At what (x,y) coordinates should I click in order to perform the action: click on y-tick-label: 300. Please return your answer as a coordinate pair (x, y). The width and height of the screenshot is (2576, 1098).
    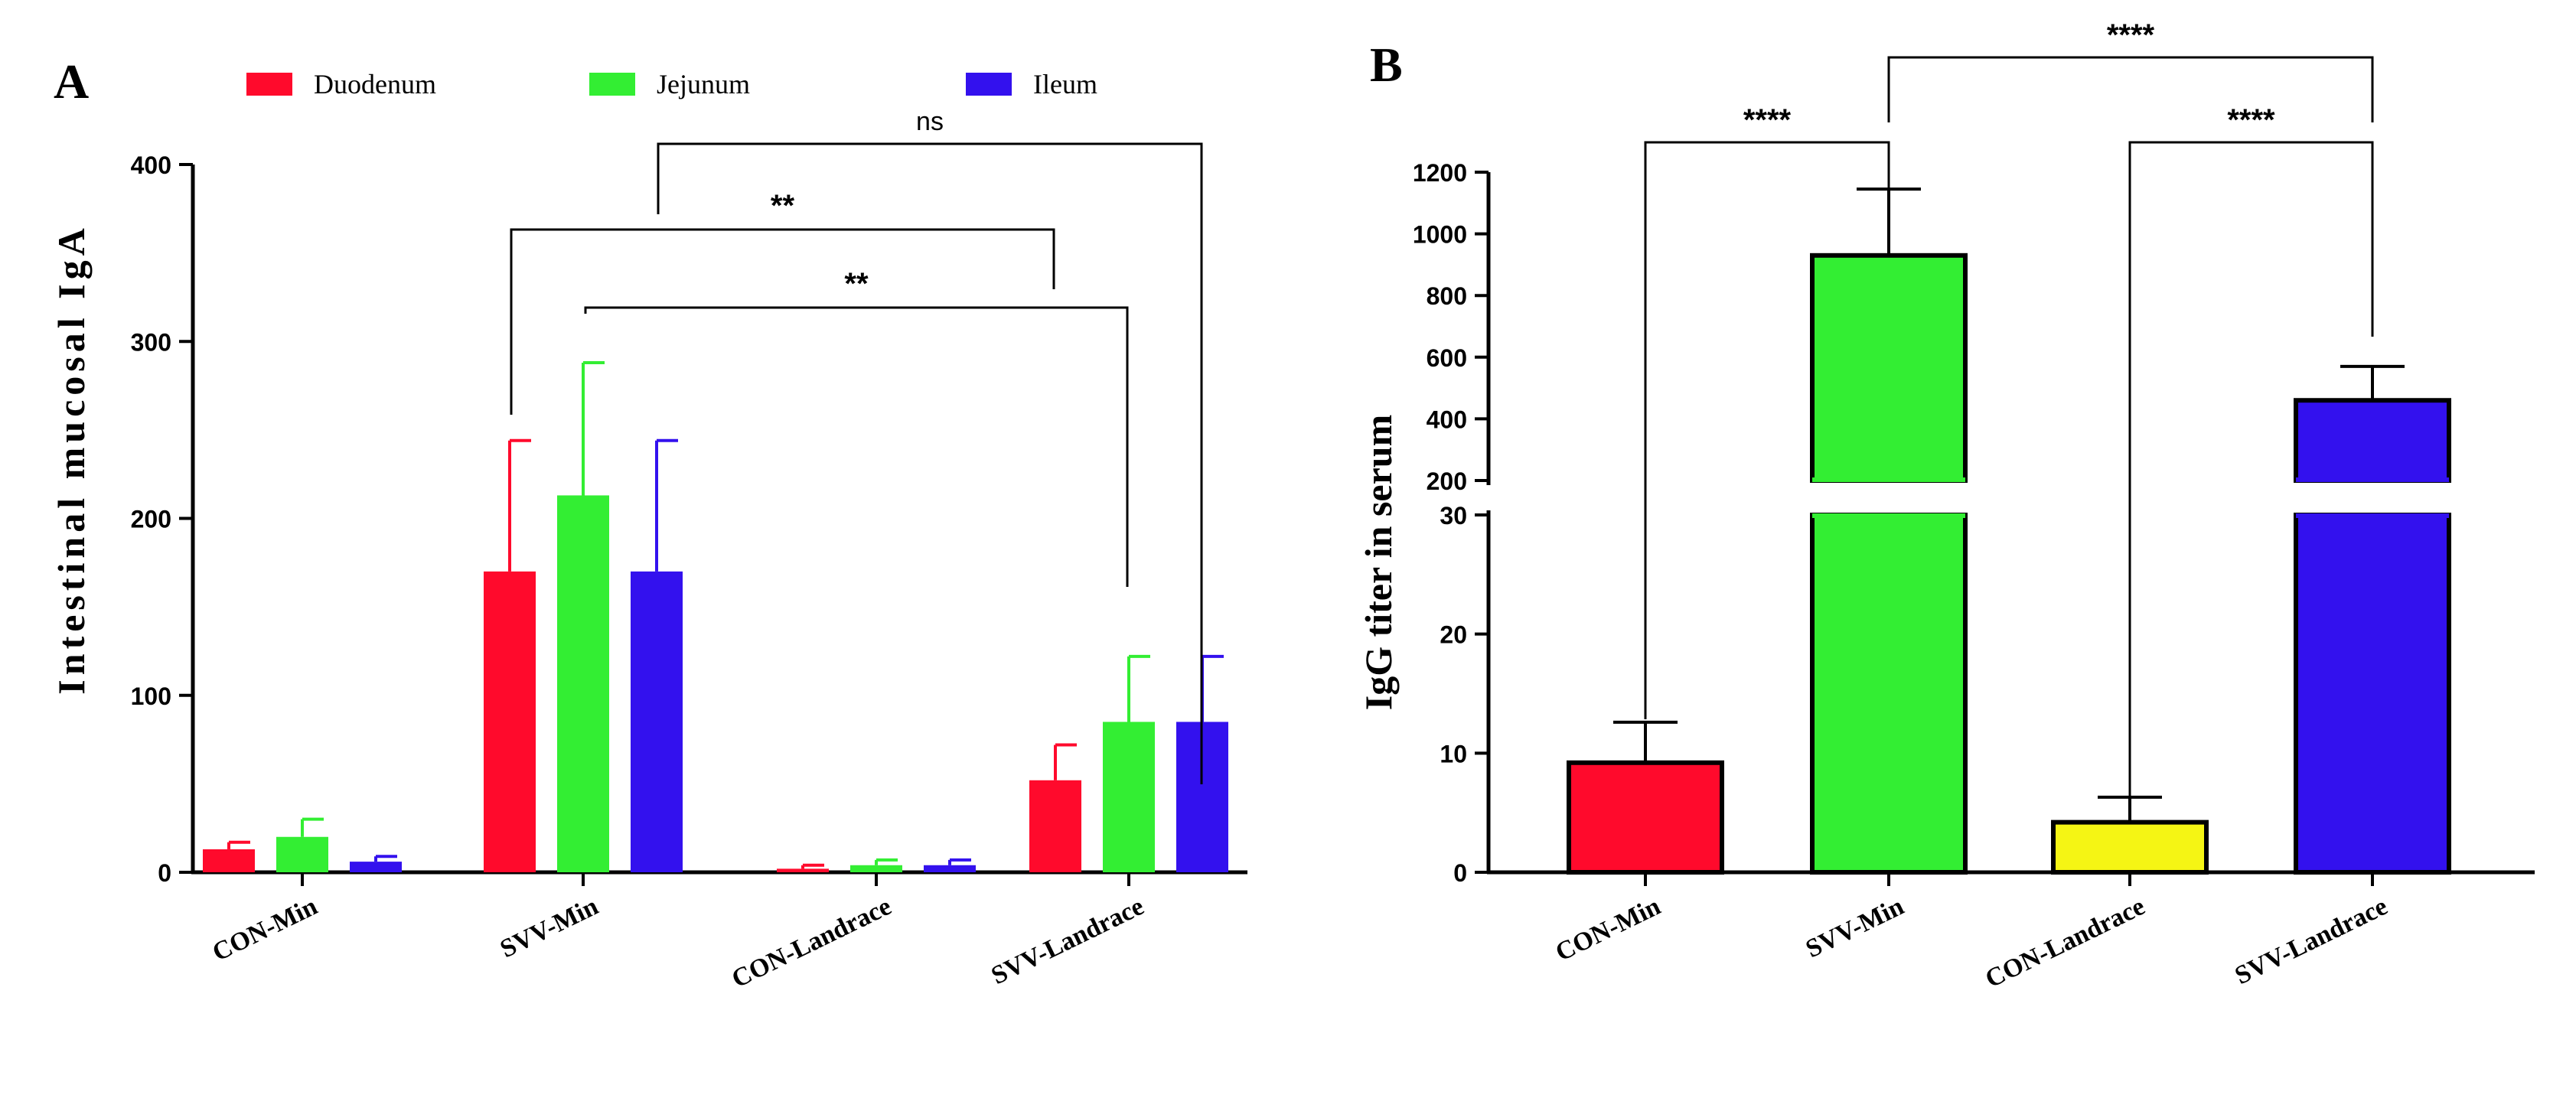
    Looking at the image, I should click on (151, 342).